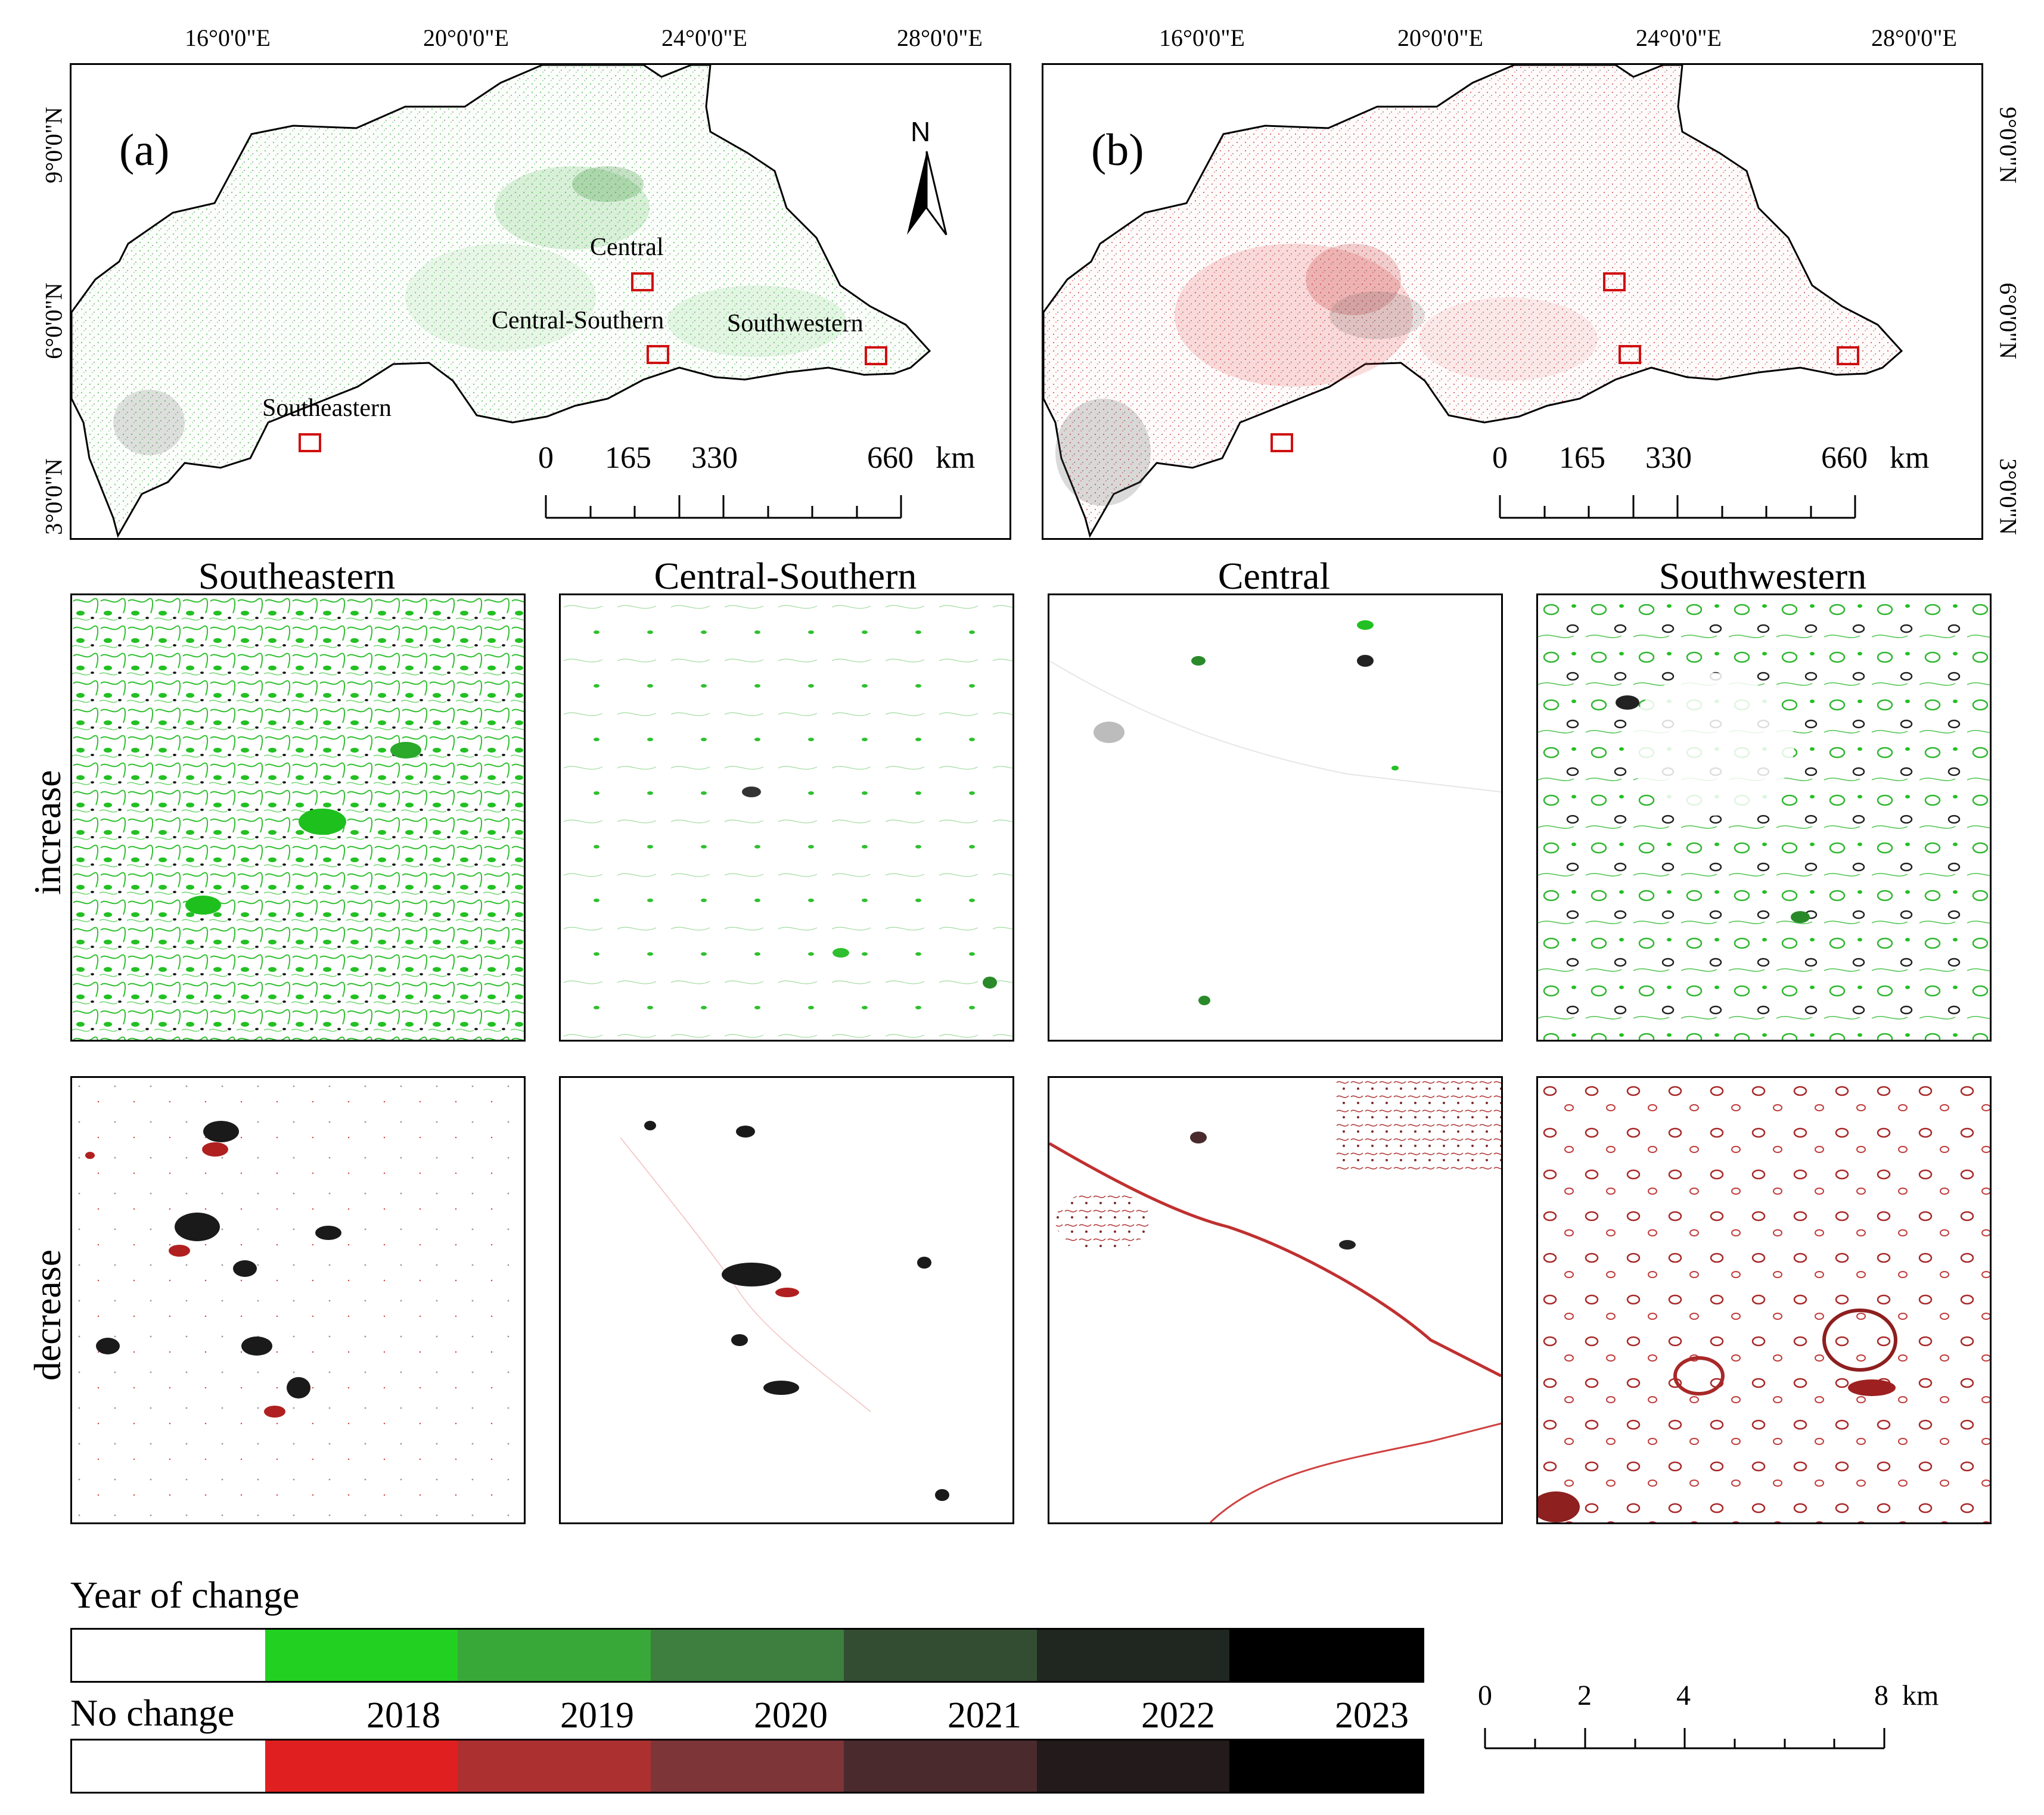  What do you see at coordinates (714, 458) in the screenshot?
I see `scale-tick-330-a: 330` at bounding box center [714, 458].